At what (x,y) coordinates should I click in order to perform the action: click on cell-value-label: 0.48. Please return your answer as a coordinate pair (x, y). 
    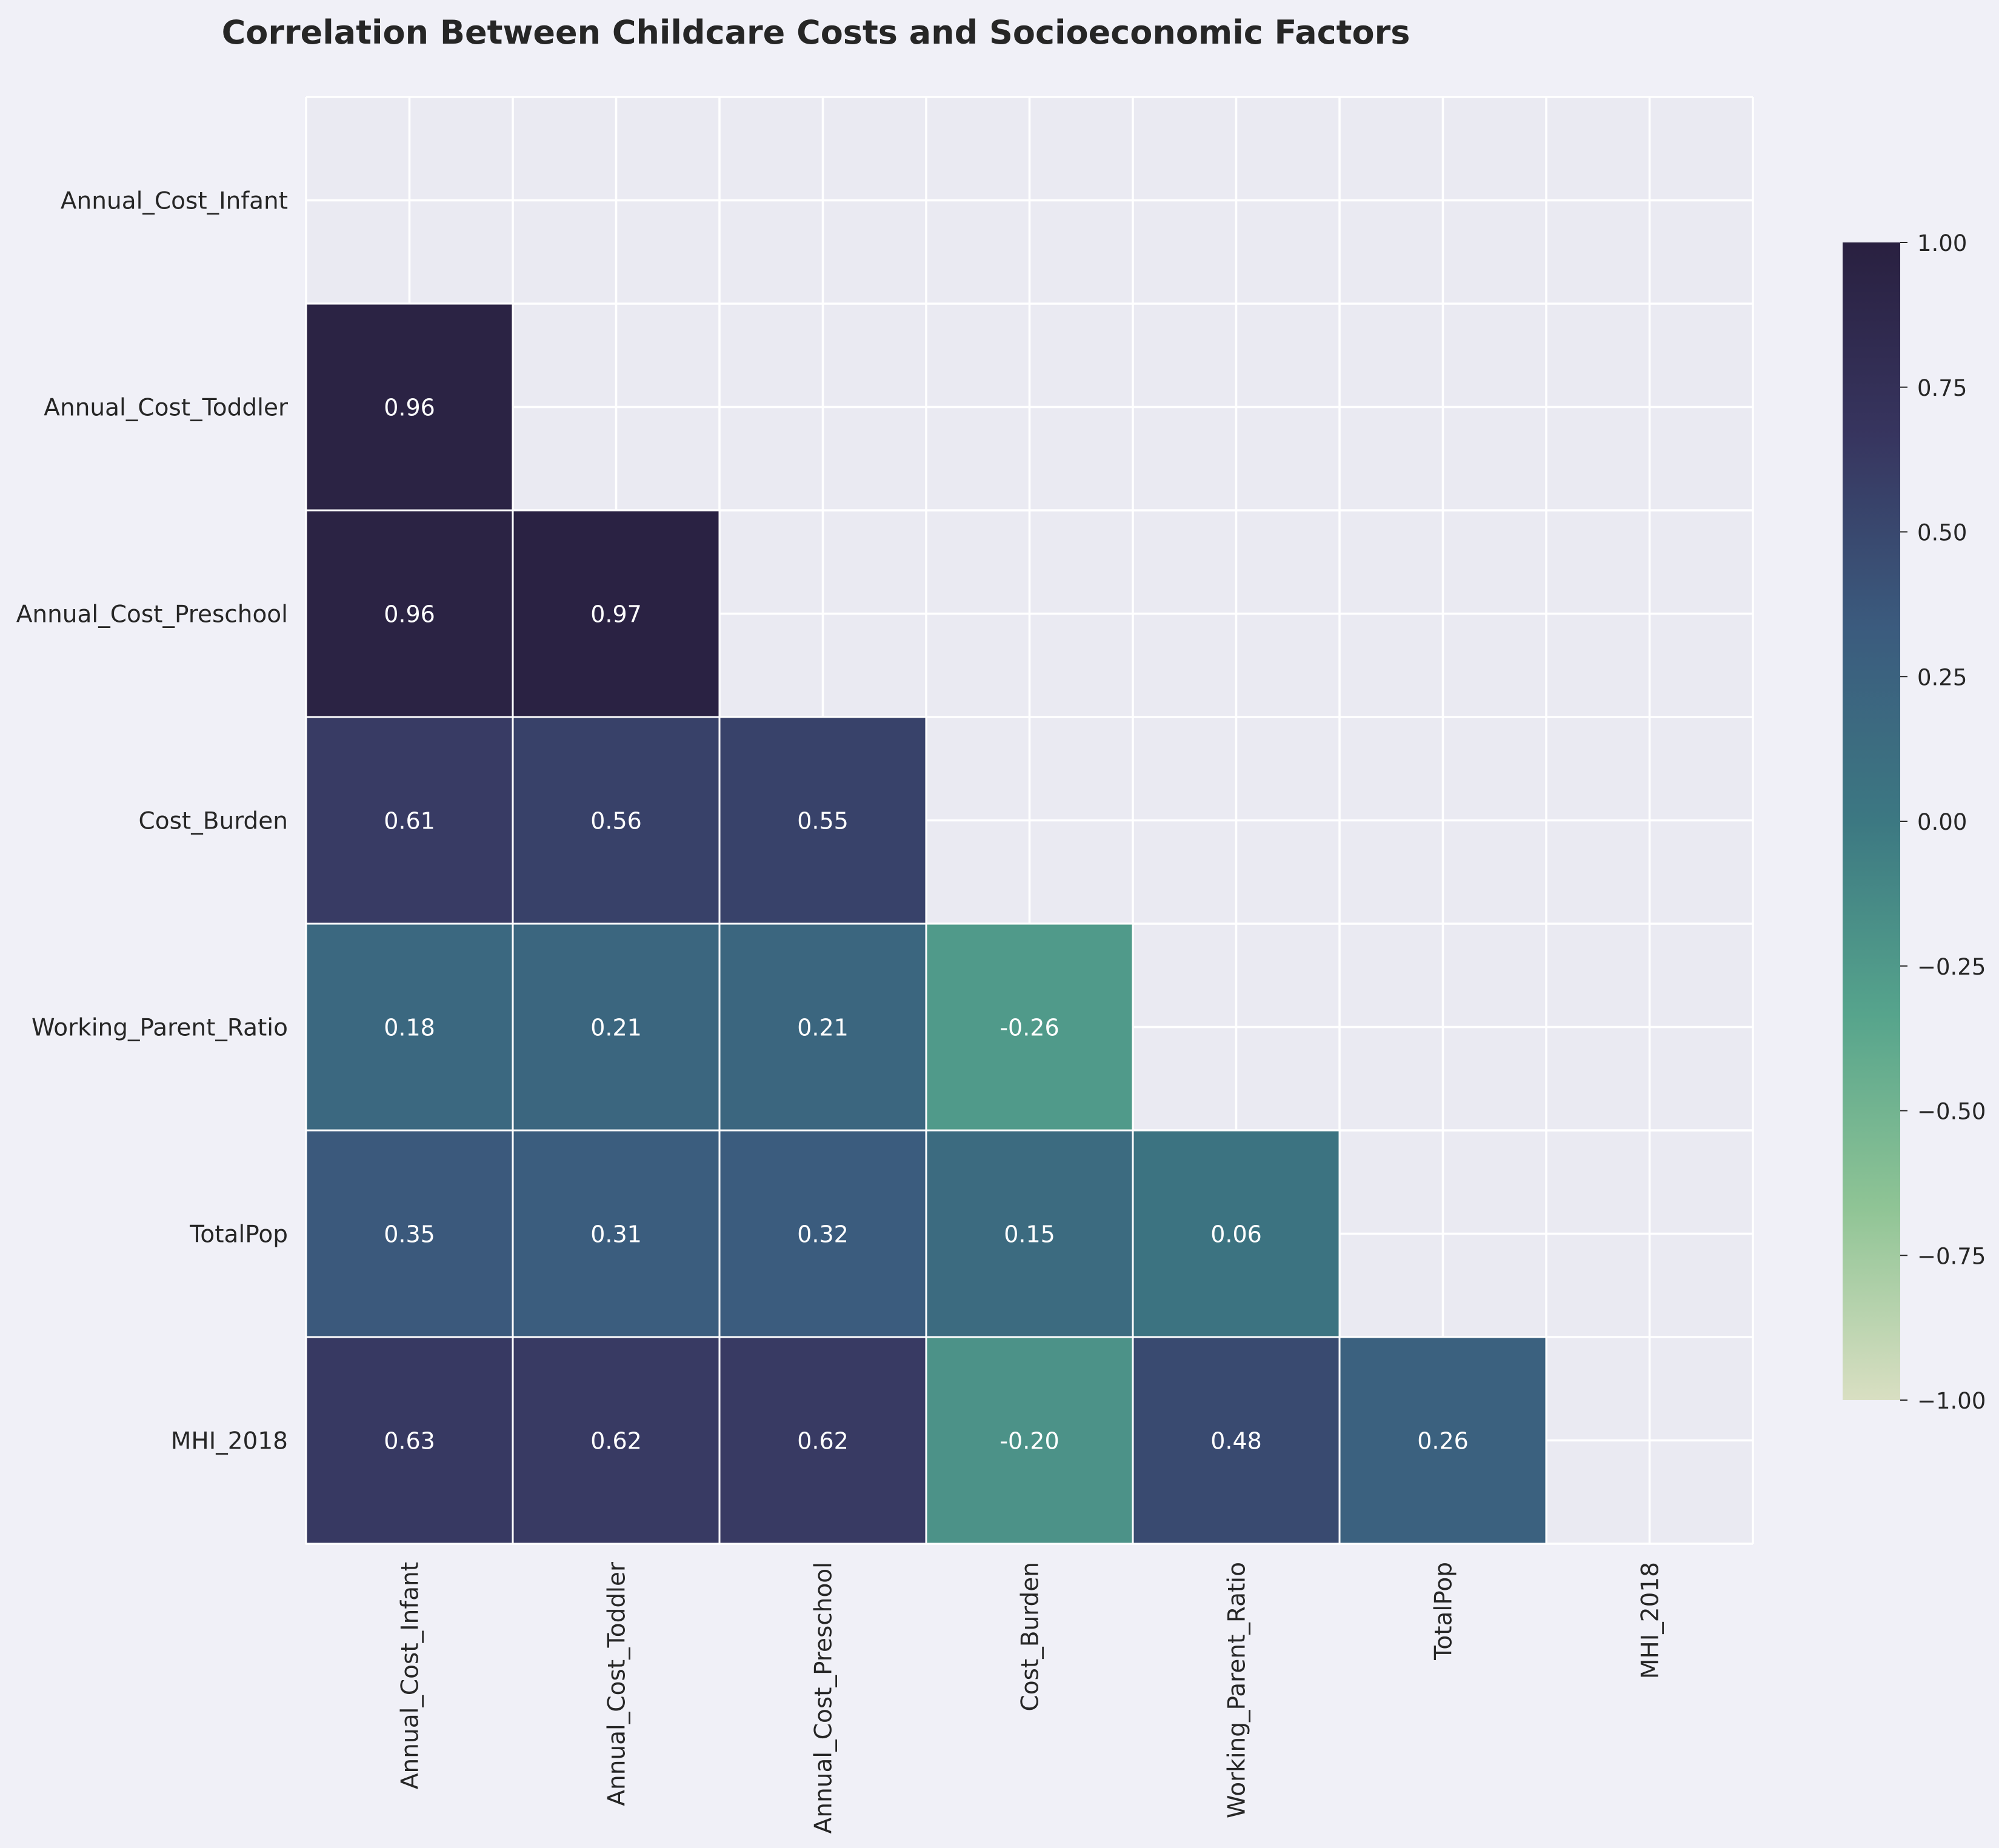
    Looking at the image, I should click on (1236, 1442).